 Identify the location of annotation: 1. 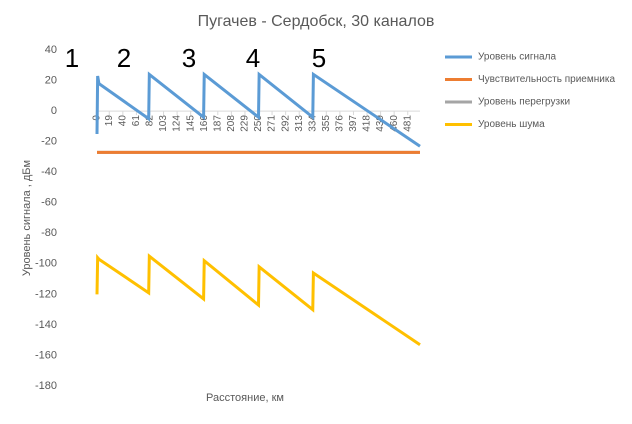
(72, 58).